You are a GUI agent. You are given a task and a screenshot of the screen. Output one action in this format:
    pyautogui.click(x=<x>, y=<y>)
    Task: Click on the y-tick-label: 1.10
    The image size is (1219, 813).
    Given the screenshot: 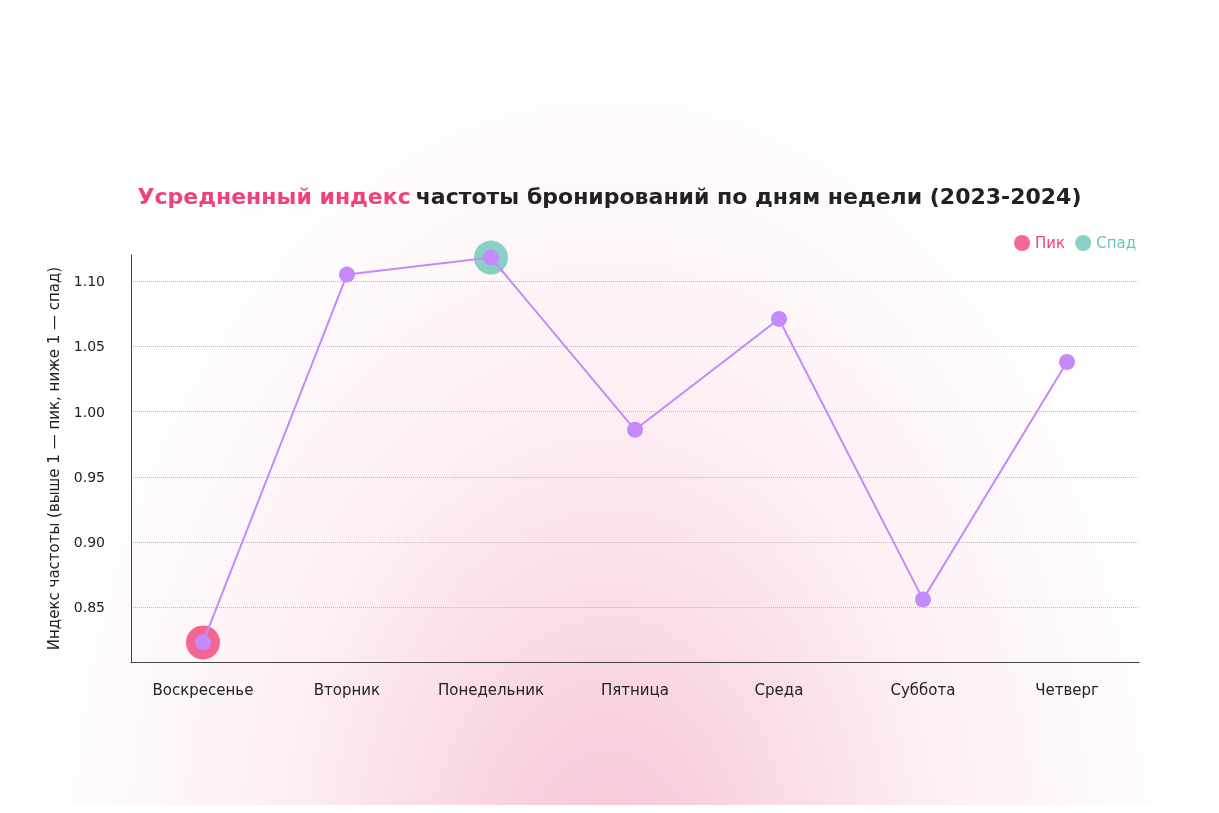 What is the action you would take?
    pyautogui.click(x=89, y=281)
    